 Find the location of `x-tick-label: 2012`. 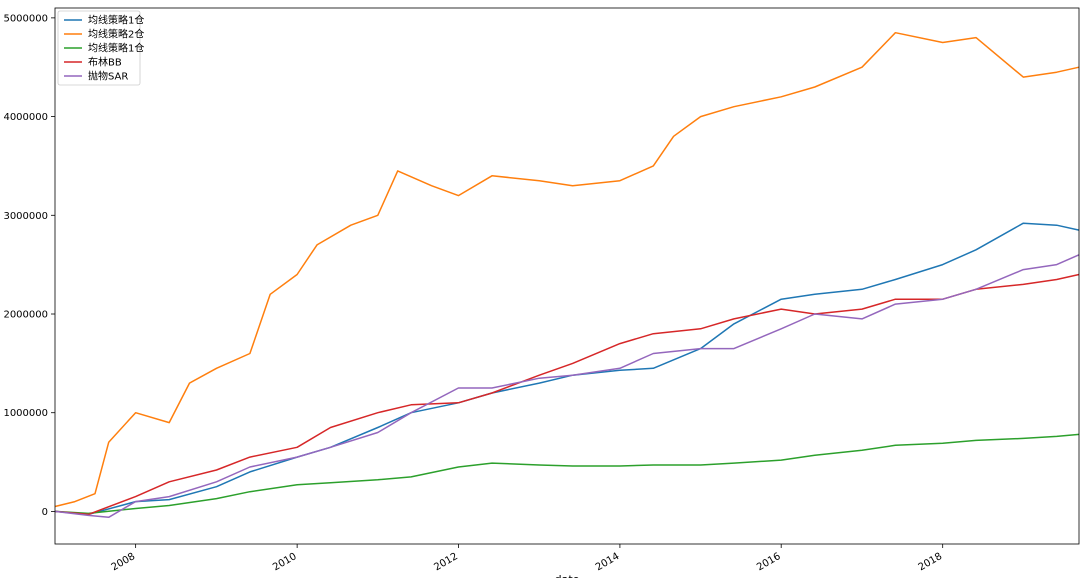

x-tick-label: 2012 is located at coordinates (446, 562).